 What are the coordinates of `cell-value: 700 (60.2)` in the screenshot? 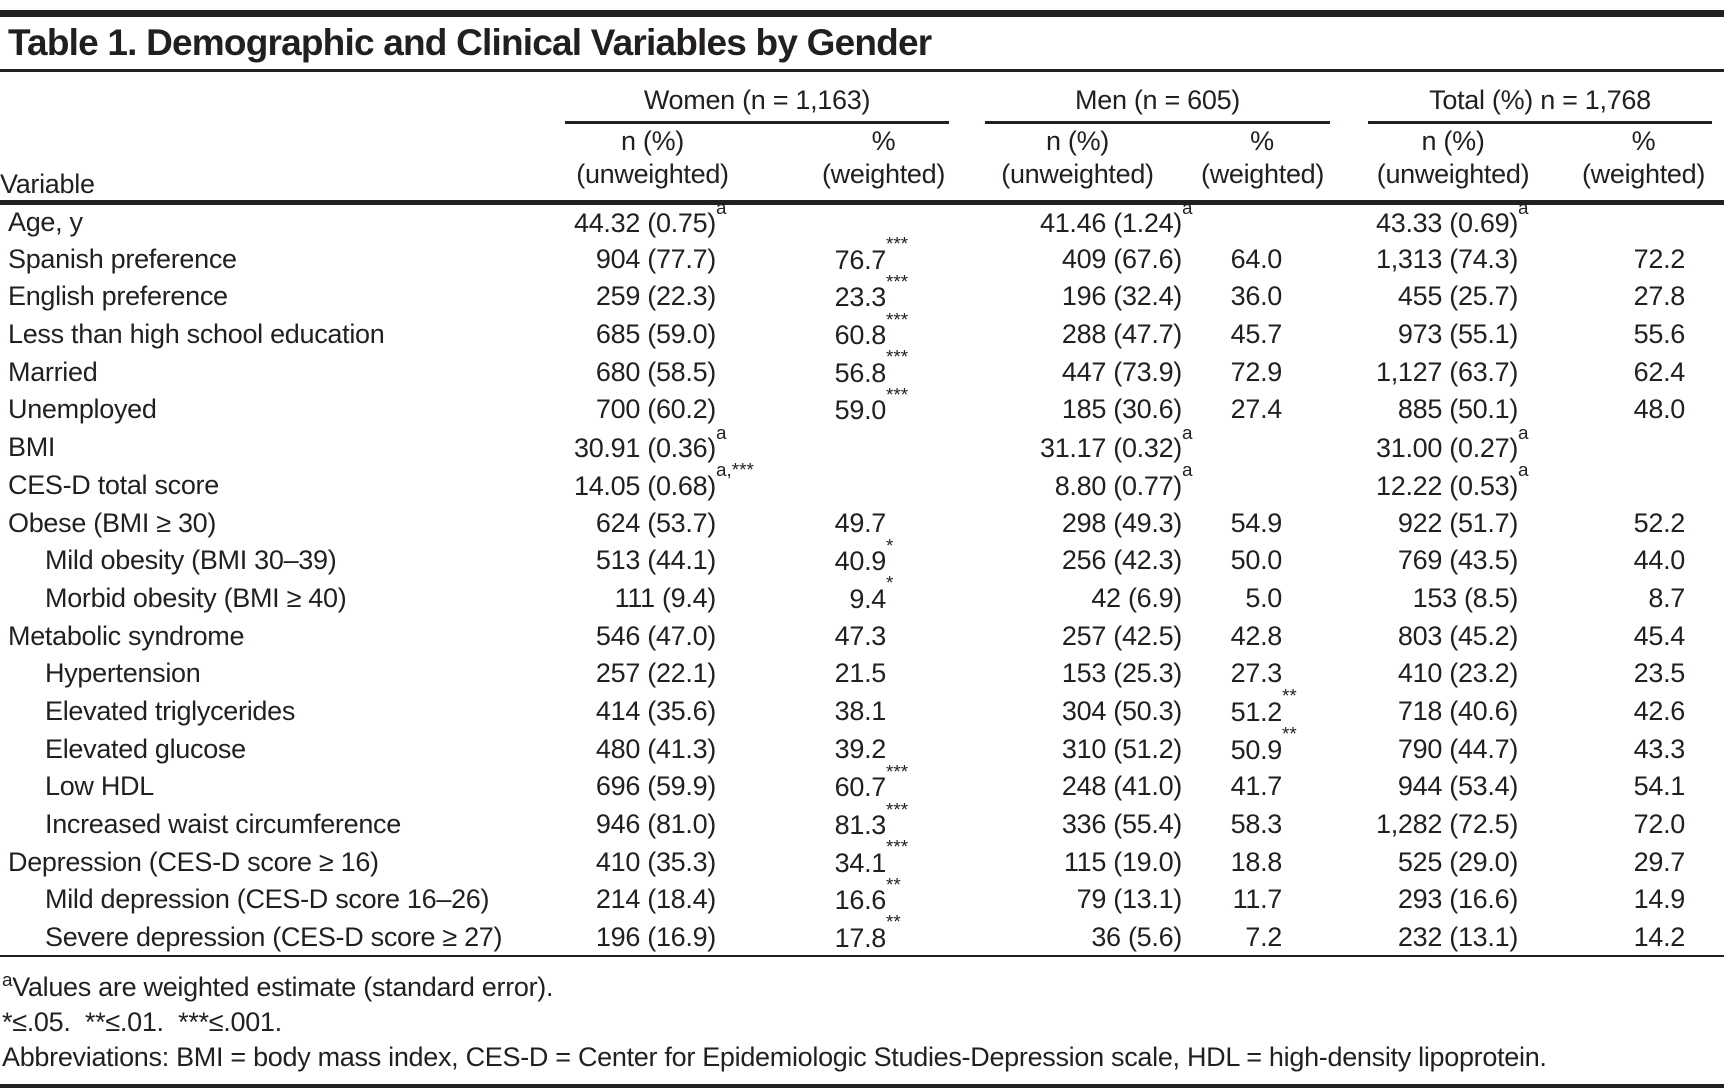 It's located at (655, 409).